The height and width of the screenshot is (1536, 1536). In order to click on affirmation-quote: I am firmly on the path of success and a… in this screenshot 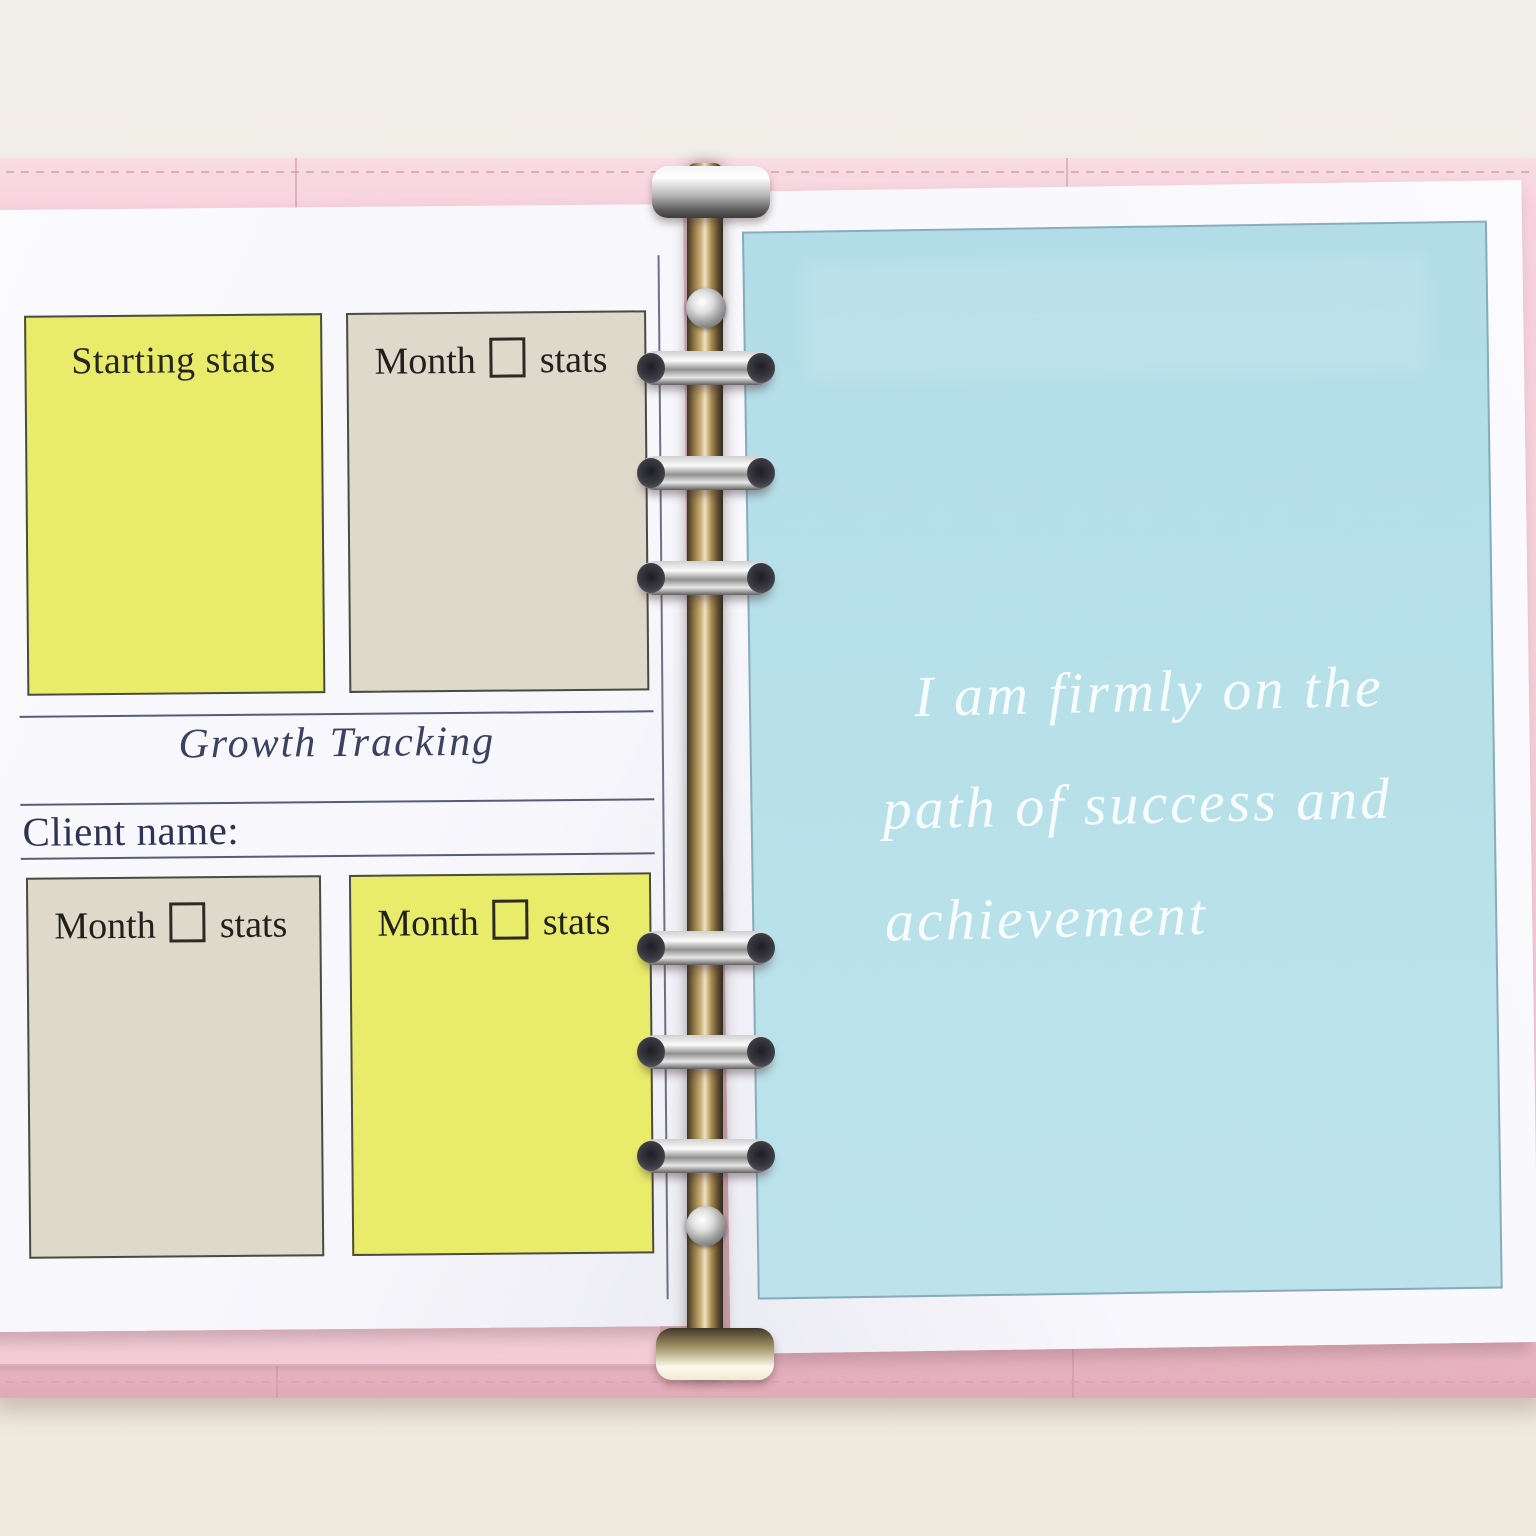, I will do `click(1192, 802)`.